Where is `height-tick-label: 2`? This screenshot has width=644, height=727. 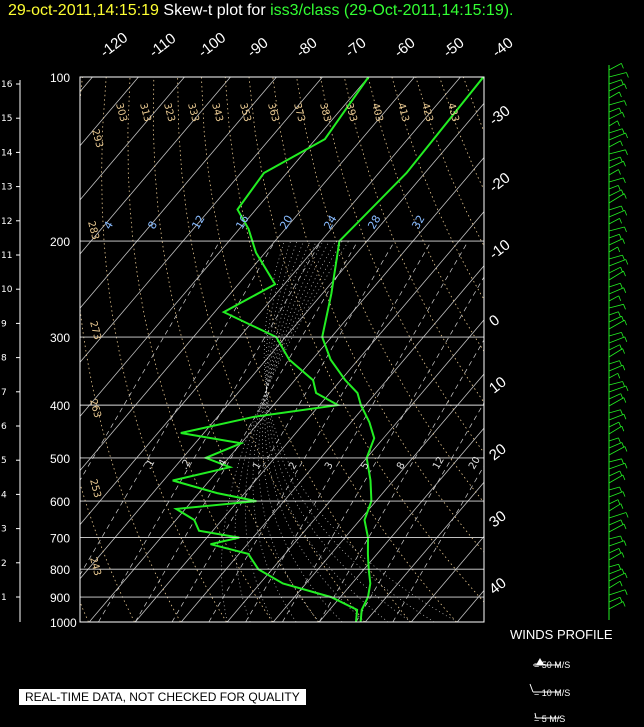 height-tick-label: 2 is located at coordinates (4, 564).